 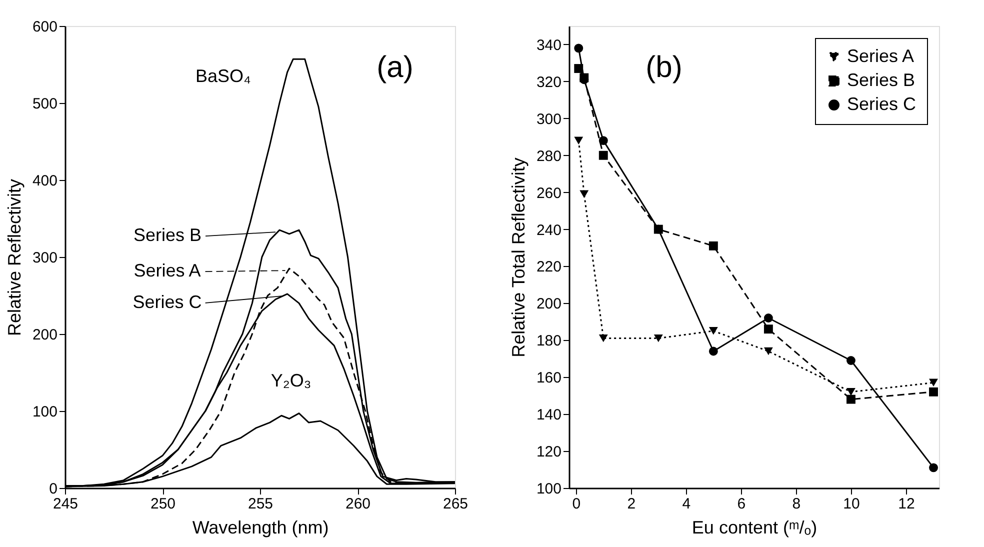 I want to click on y-tick-label: 0, so click(x=53, y=489).